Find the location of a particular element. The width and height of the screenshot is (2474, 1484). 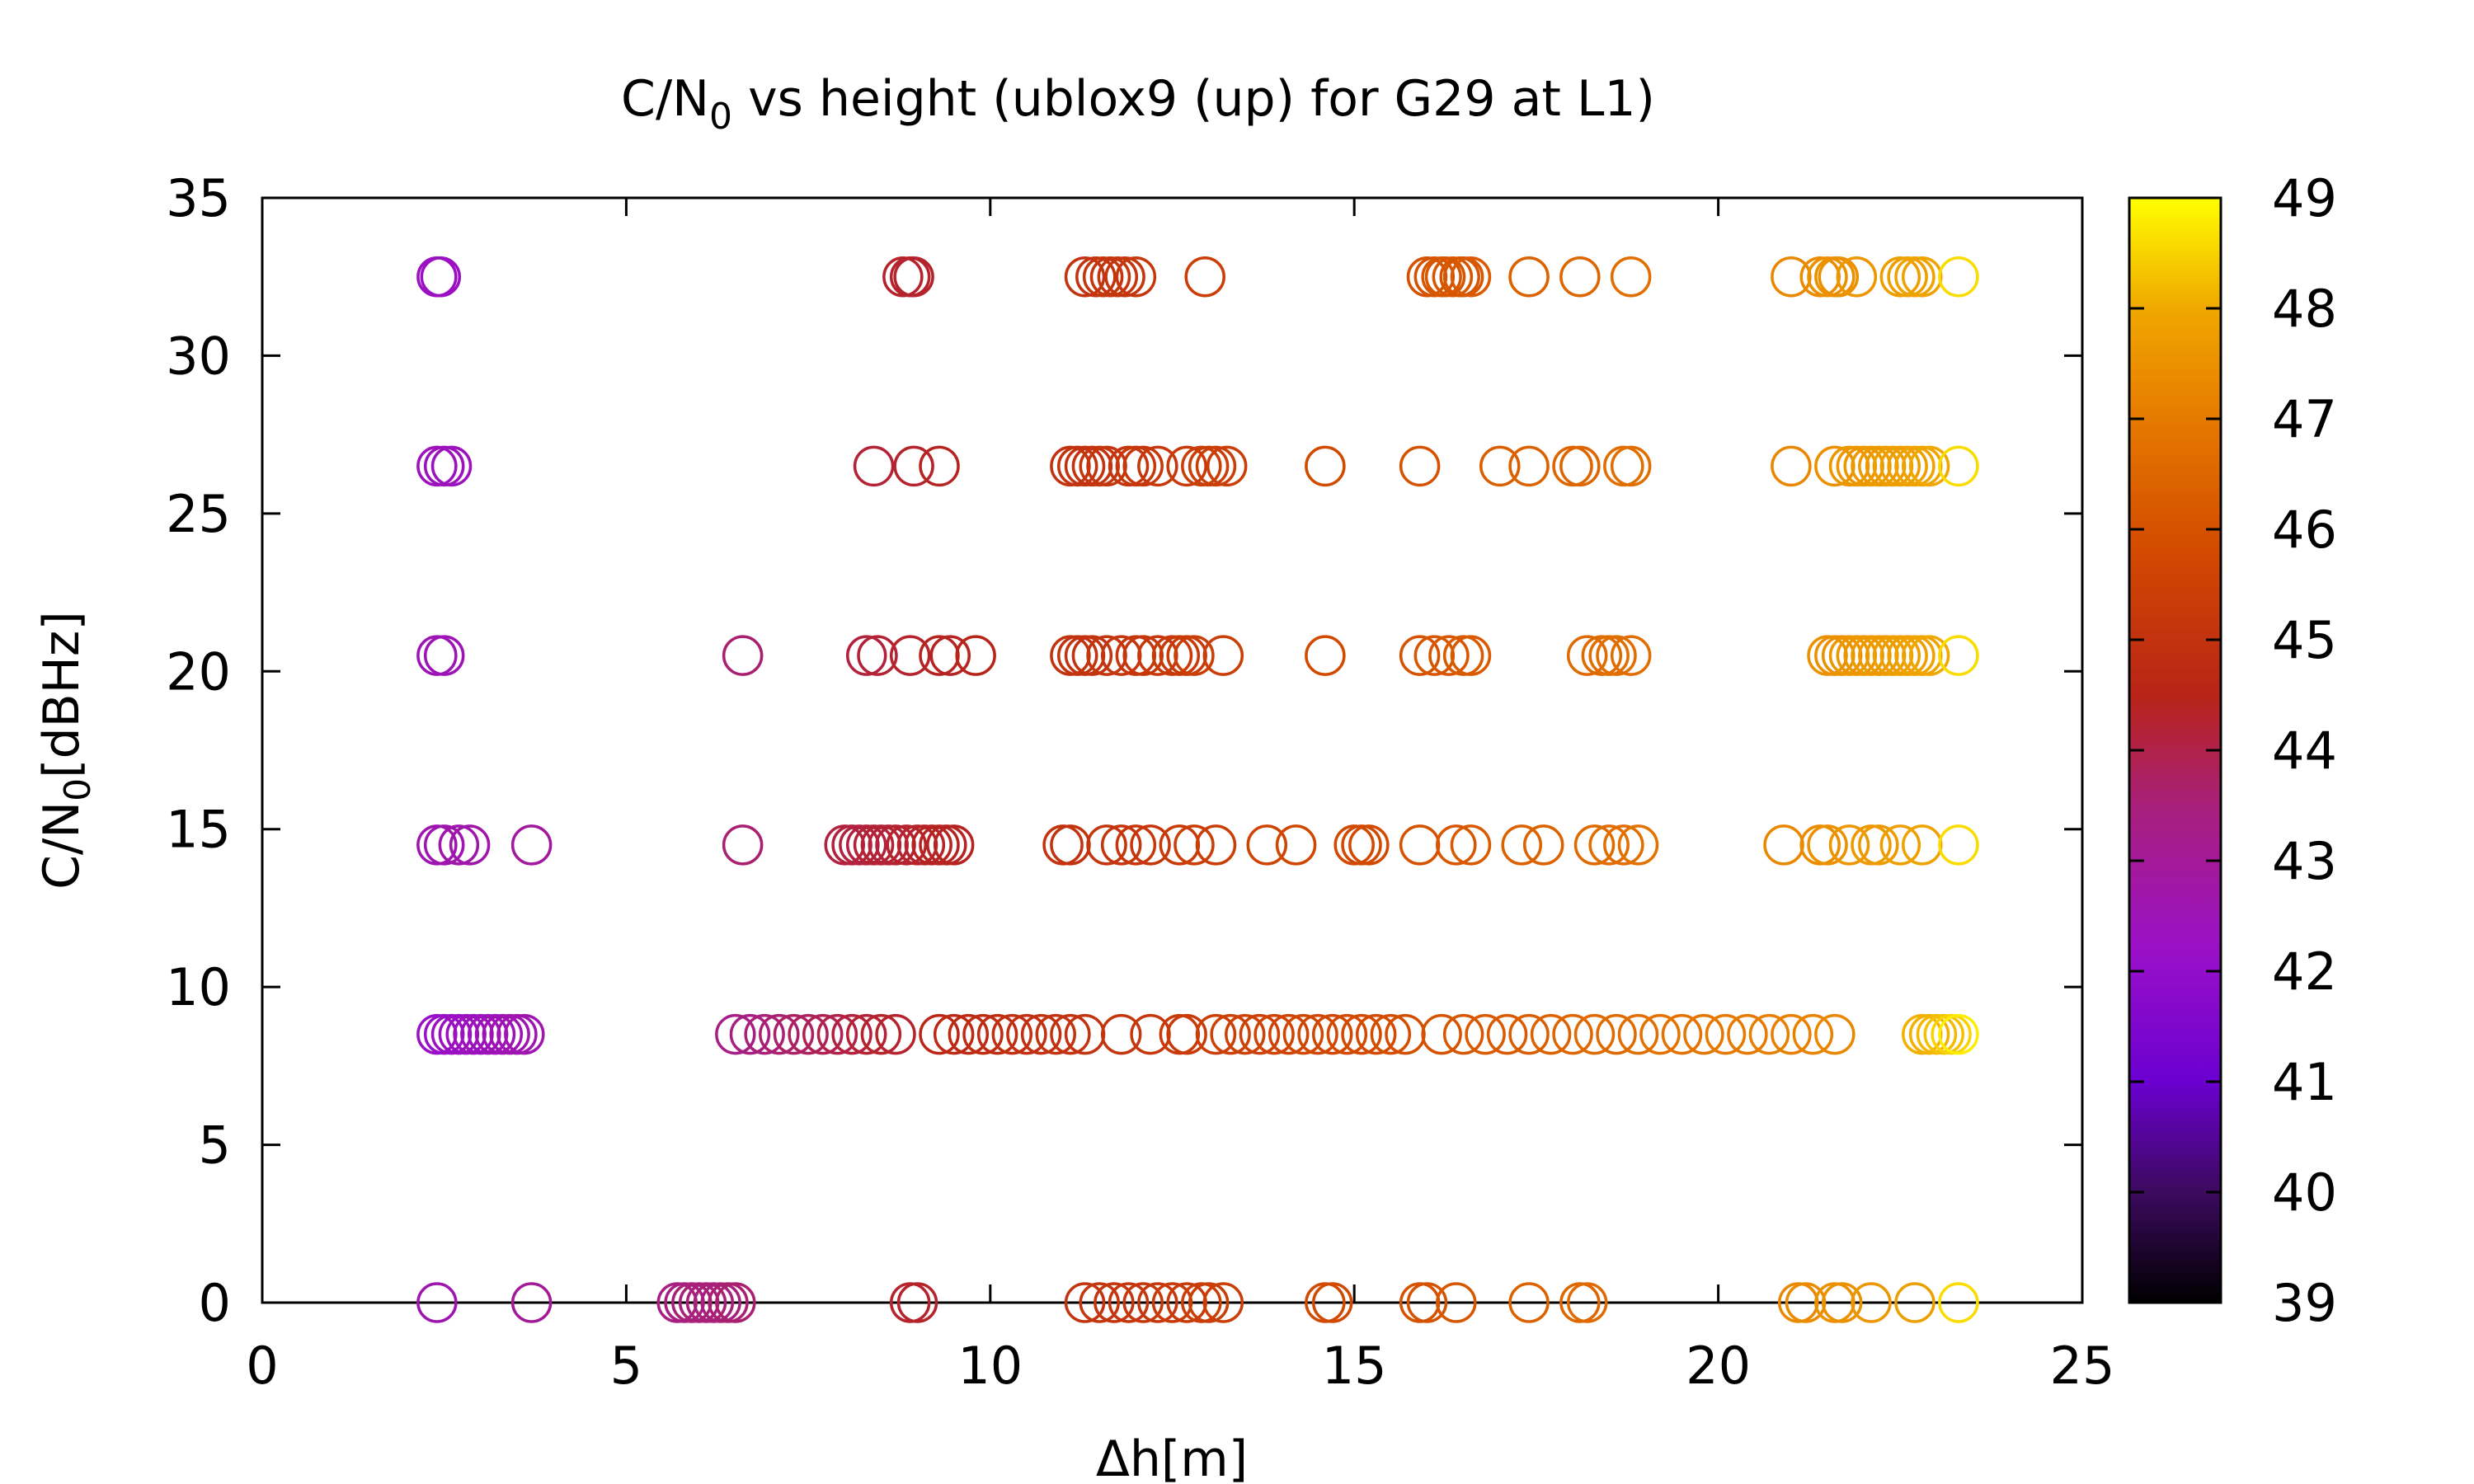

colorbar-tick-label-5: 44 is located at coordinates (2304, 751).